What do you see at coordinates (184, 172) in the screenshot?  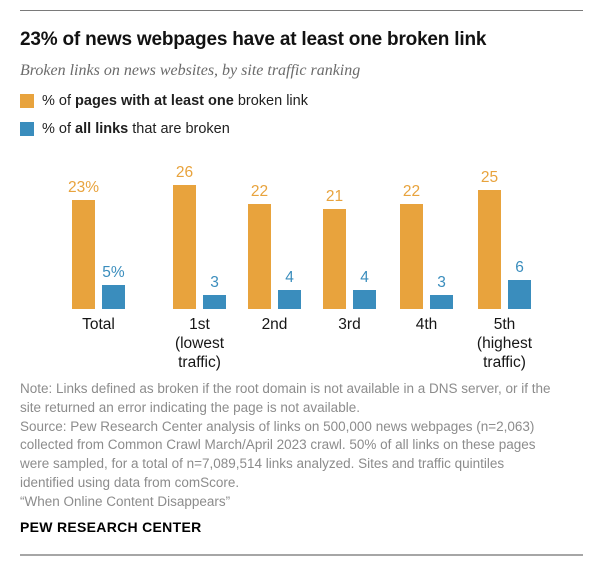 I see `value-label: 26` at bounding box center [184, 172].